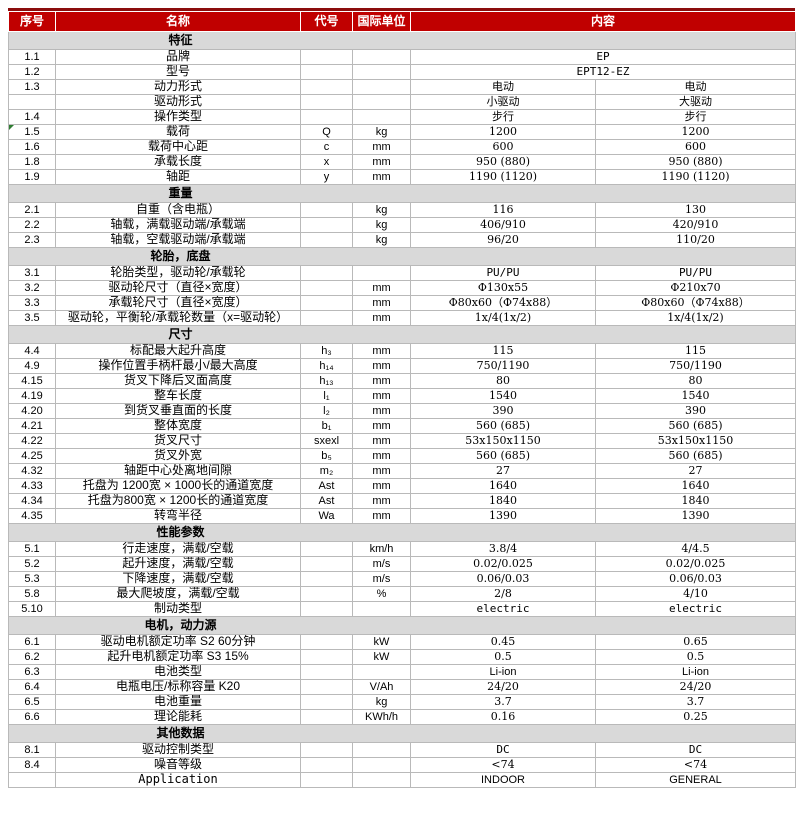 This screenshot has height=819, width=800. What do you see at coordinates (178, 147) in the screenshot?
I see `cell-name: 载荷中心距` at bounding box center [178, 147].